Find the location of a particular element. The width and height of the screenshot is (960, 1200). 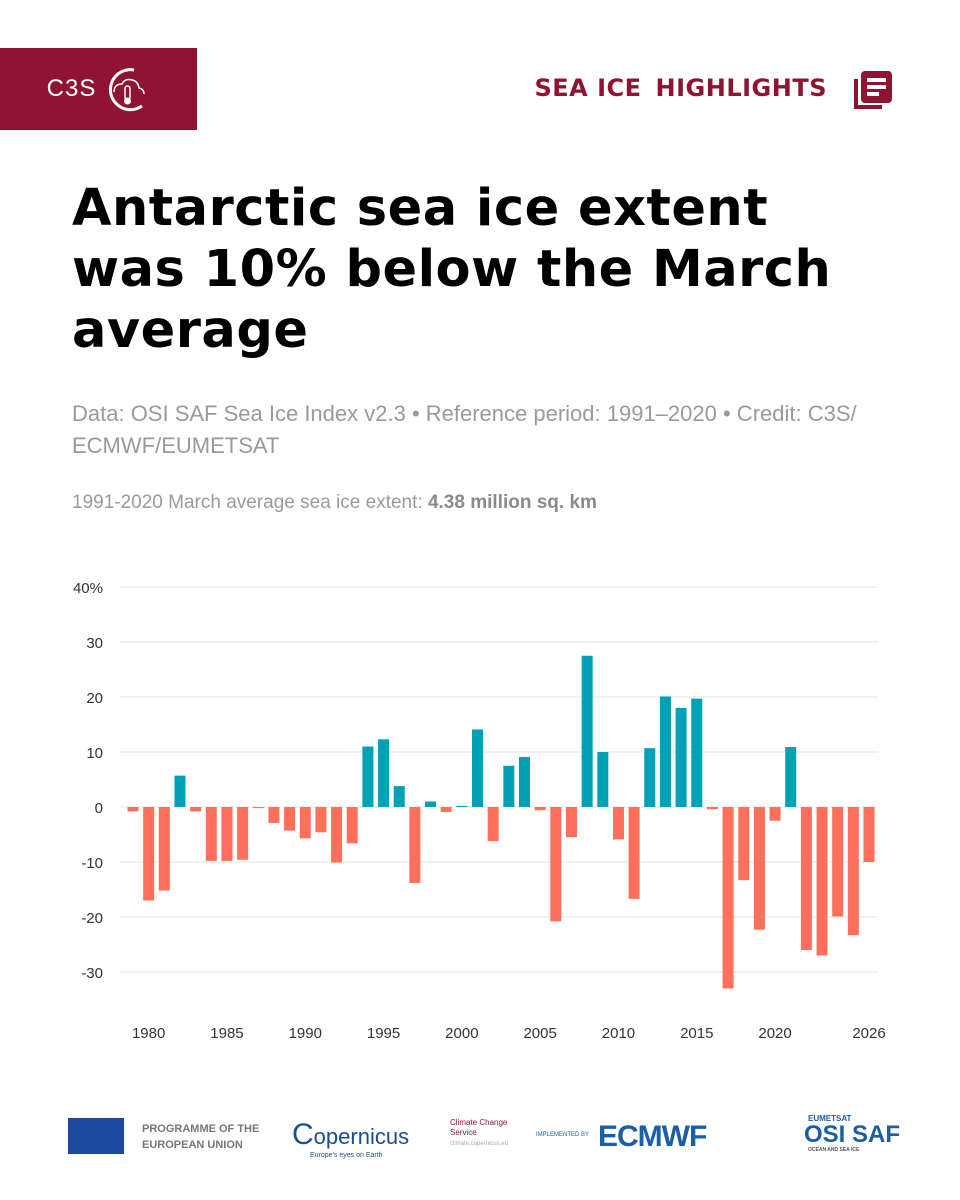

y-tick-label: -30 is located at coordinates (92, 973).